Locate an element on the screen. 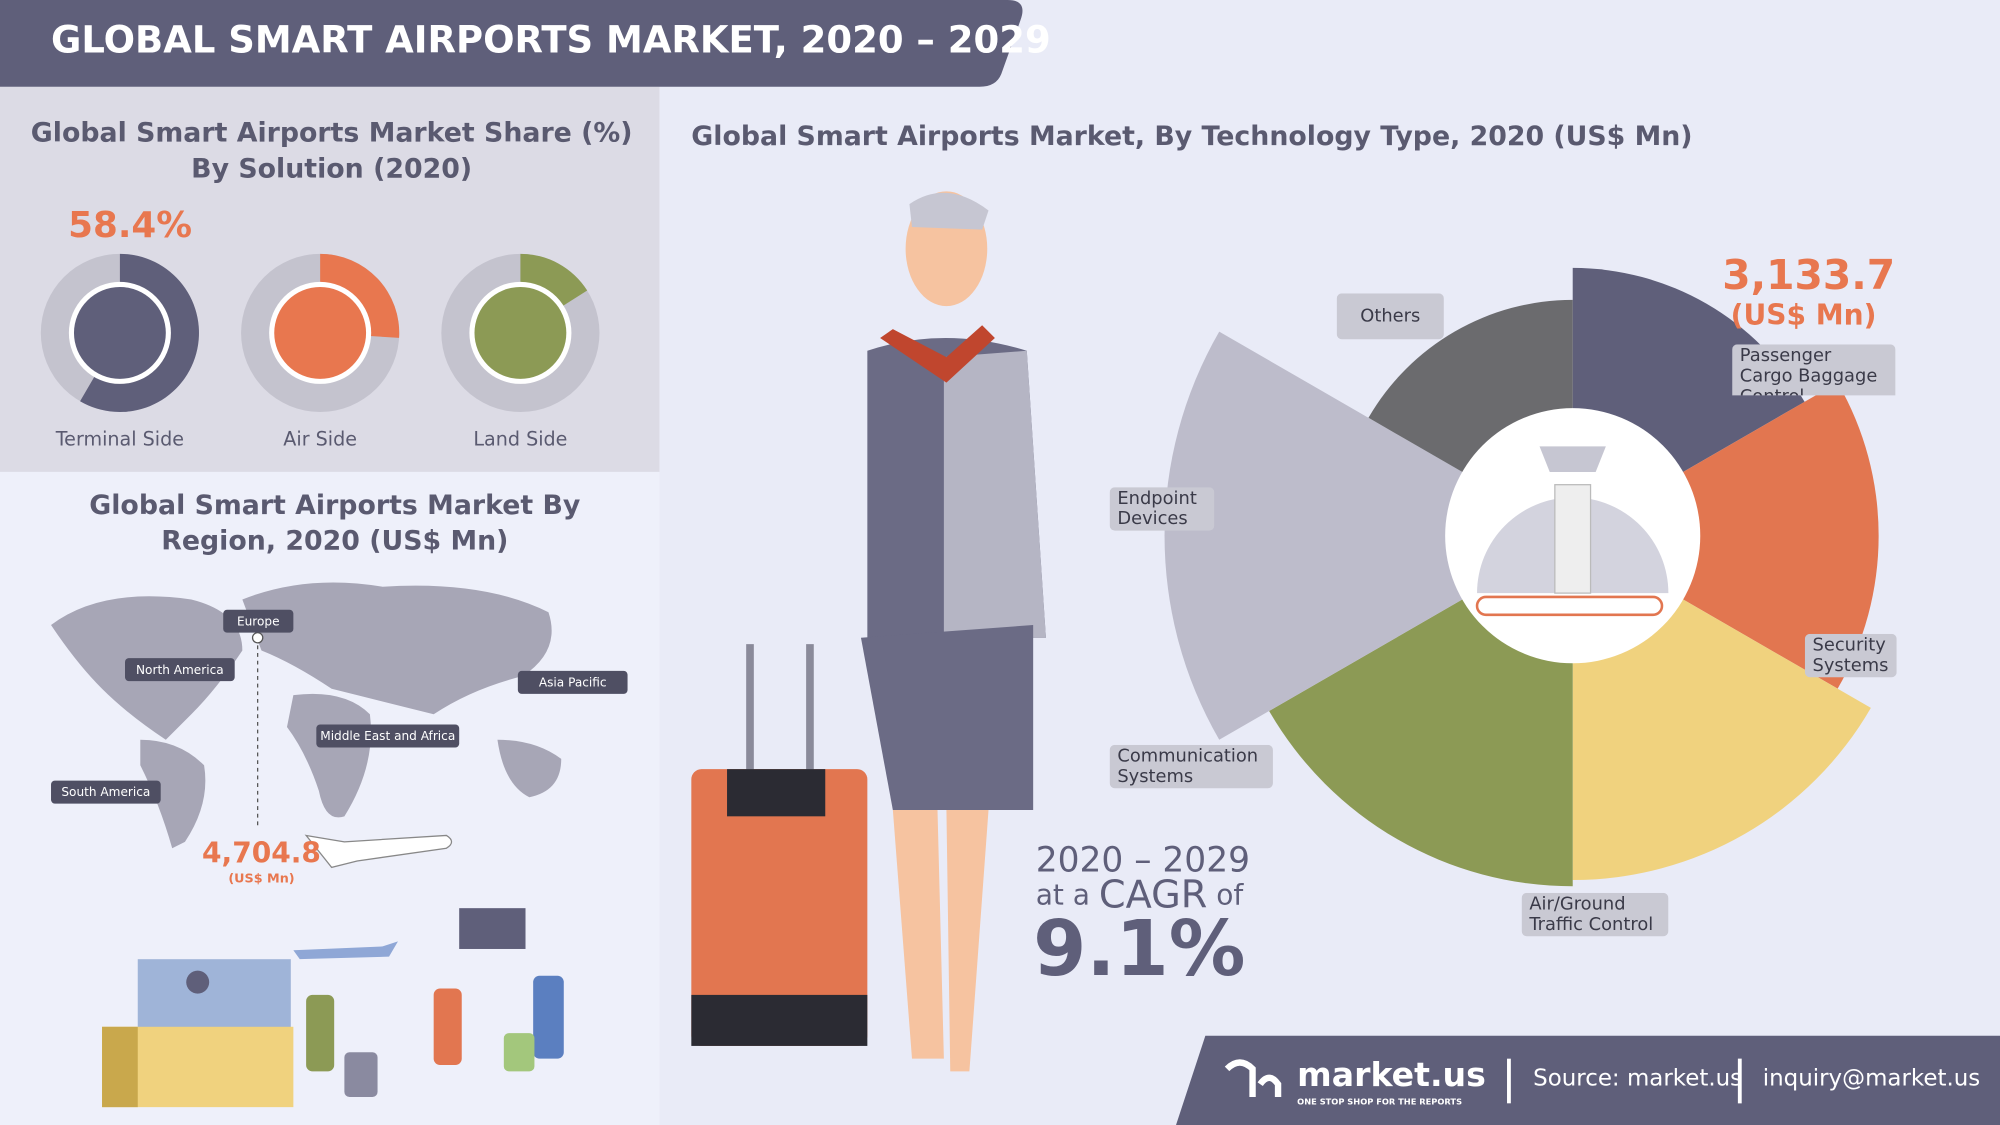 This screenshot has width=2000, height=1125. sector-label: Communication Systems is located at coordinates (1191, 766).